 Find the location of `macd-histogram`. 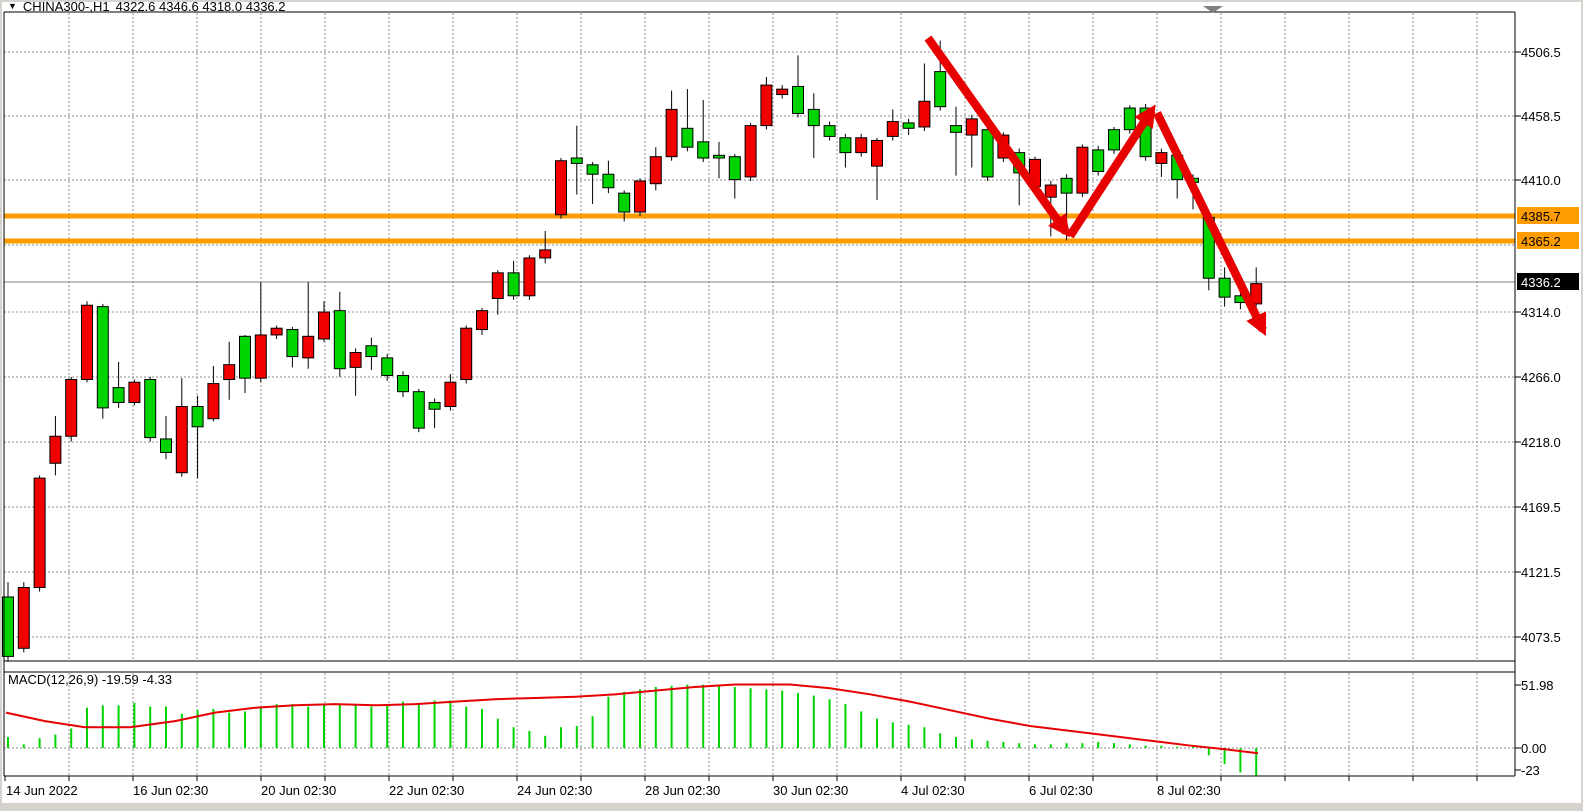

macd-histogram is located at coordinates (632, 730).